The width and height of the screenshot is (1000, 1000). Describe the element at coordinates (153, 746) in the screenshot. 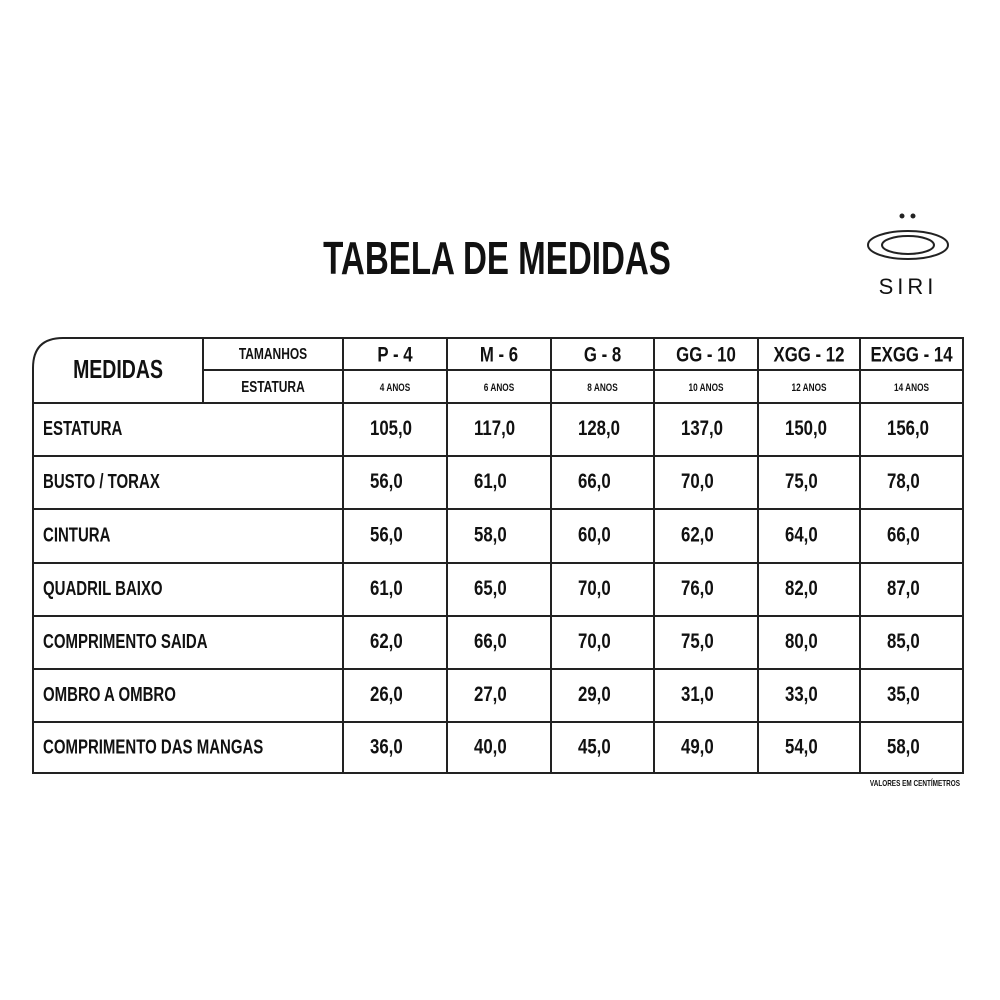

I see `row-label: COMPRIMENTO DAS MANGAS` at that location.